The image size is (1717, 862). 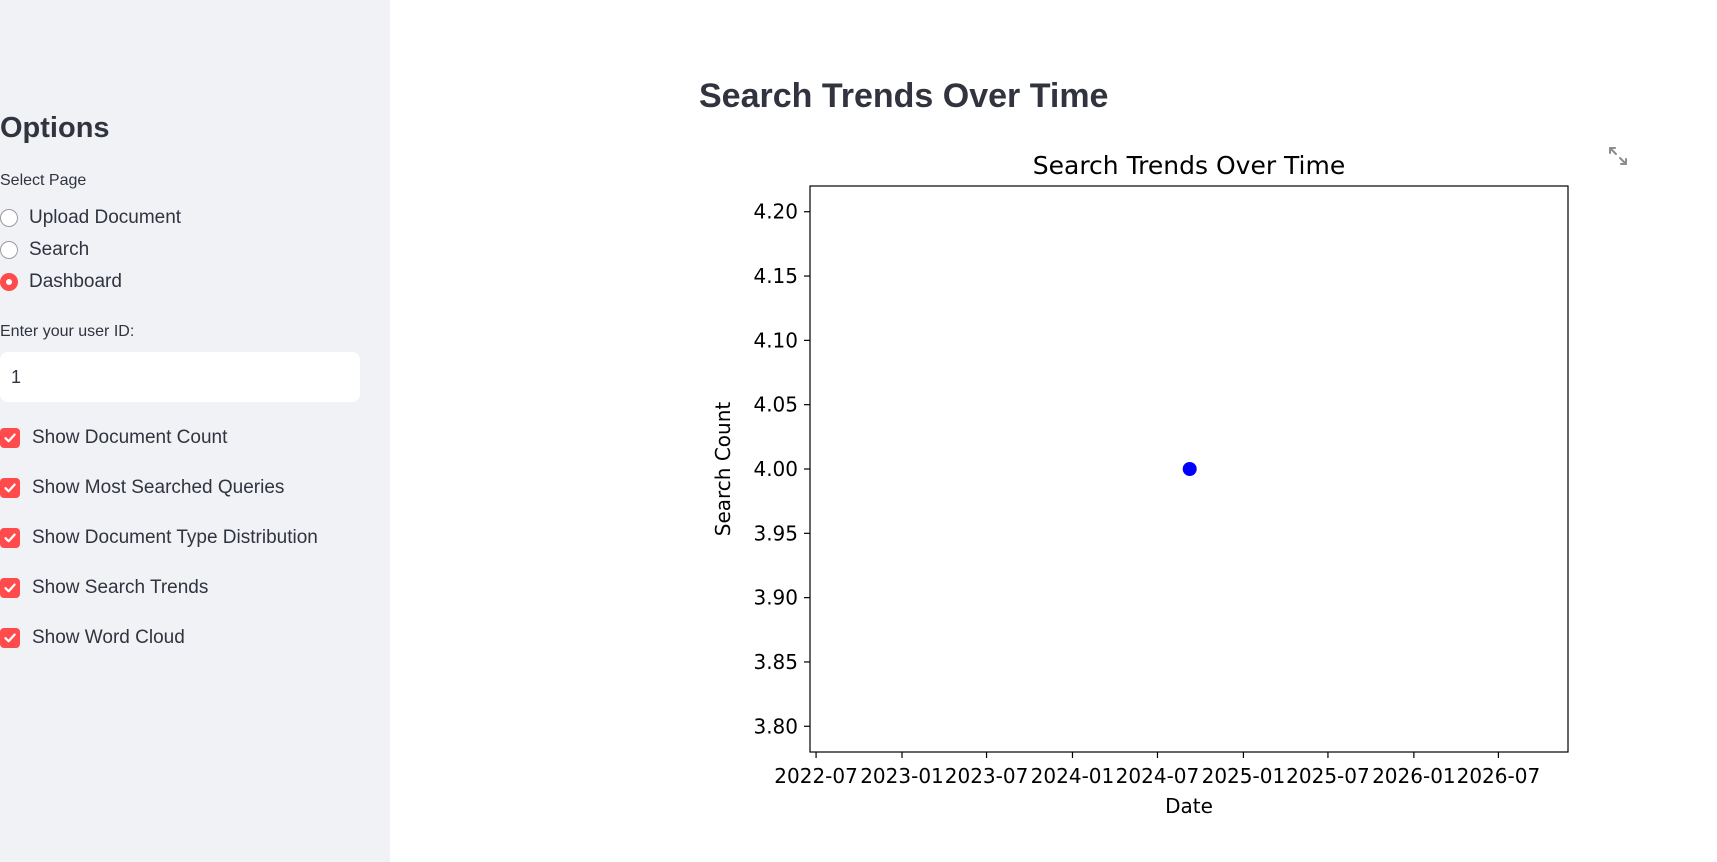 I want to click on y-tick-label: 3.85, so click(x=775, y=662).